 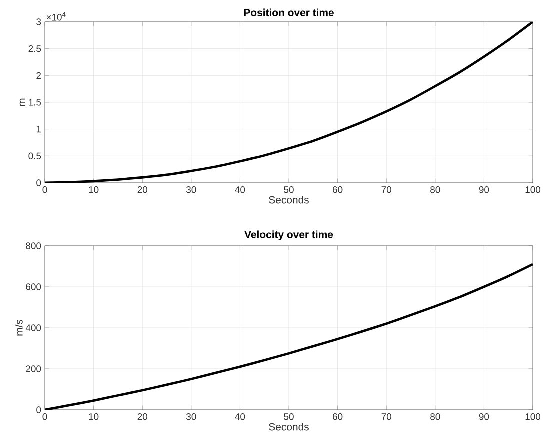 What do you see at coordinates (39, 129) in the screenshot?
I see `y-tick-label: 1` at bounding box center [39, 129].